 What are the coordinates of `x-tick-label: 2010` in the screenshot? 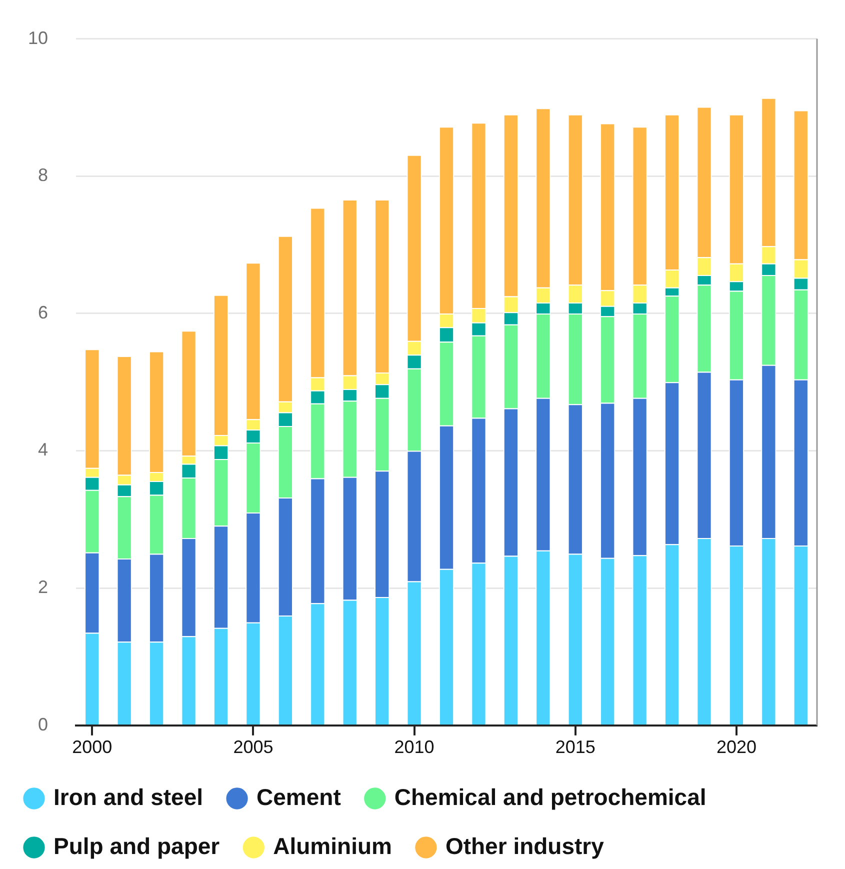 It's located at (414, 747).